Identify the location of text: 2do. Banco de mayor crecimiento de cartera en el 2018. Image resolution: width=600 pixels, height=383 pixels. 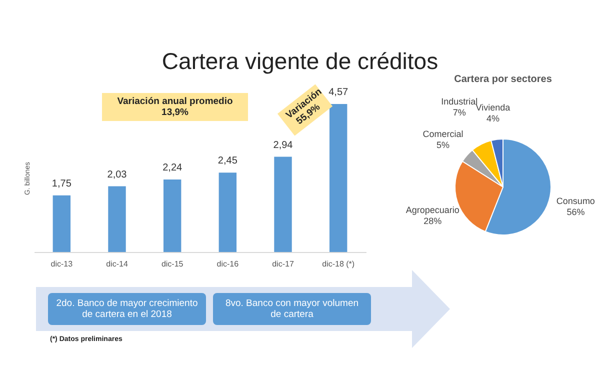
(127, 309).